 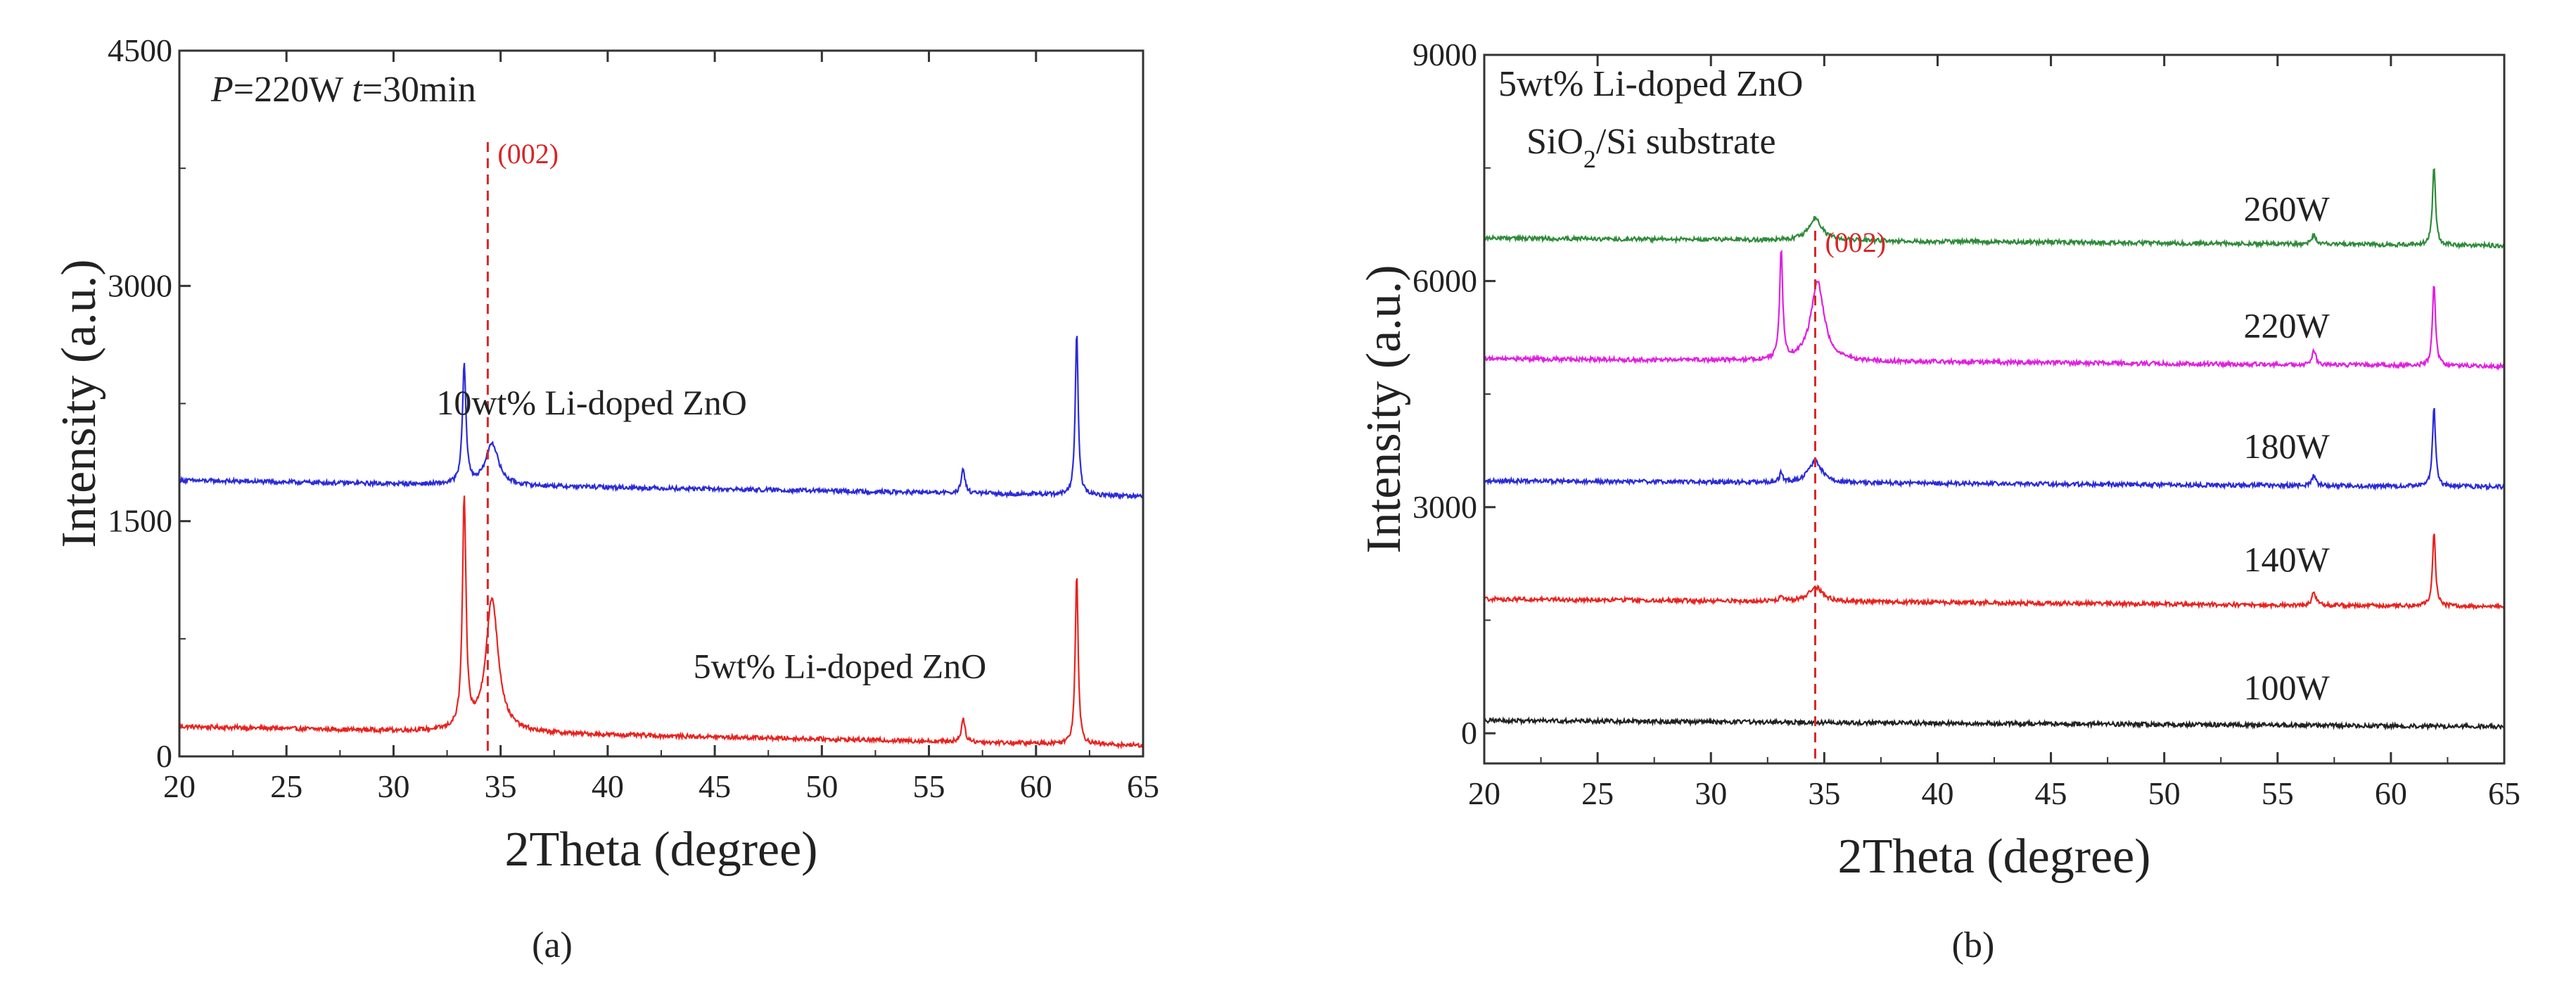 I want to click on series-line-220w, so click(x=1994, y=310).